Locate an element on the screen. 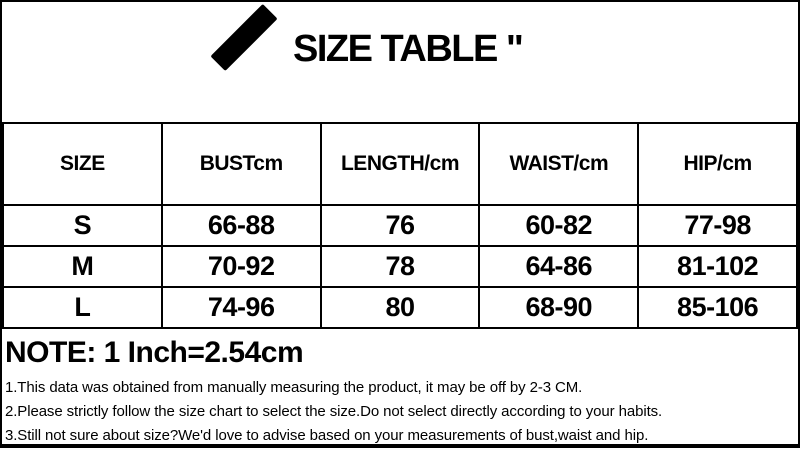 The image size is (800, 451). cell-length: 76 is located at coordinates (400, 225).